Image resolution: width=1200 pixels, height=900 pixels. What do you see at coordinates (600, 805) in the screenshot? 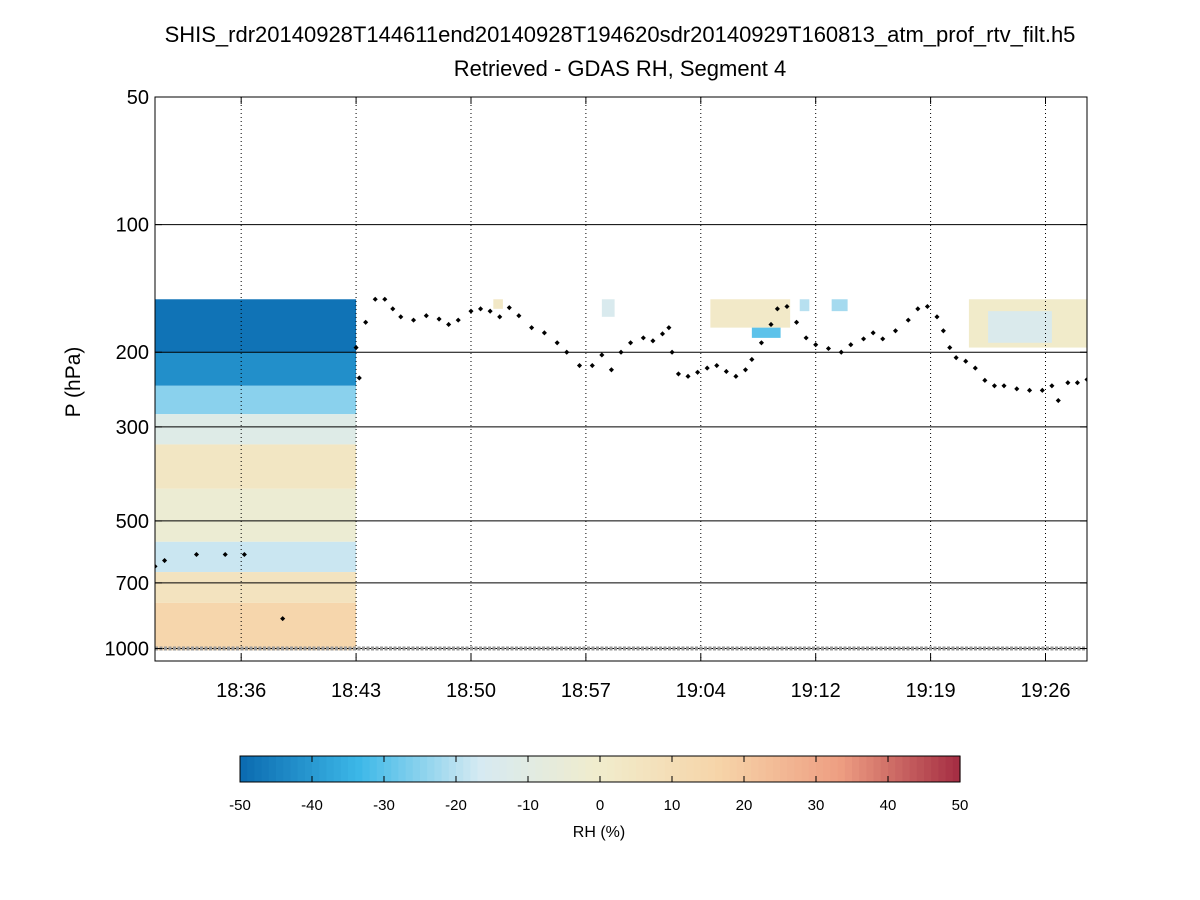
I see `colorbar-tick-label-5: 0` at bounding box center [600, 805].